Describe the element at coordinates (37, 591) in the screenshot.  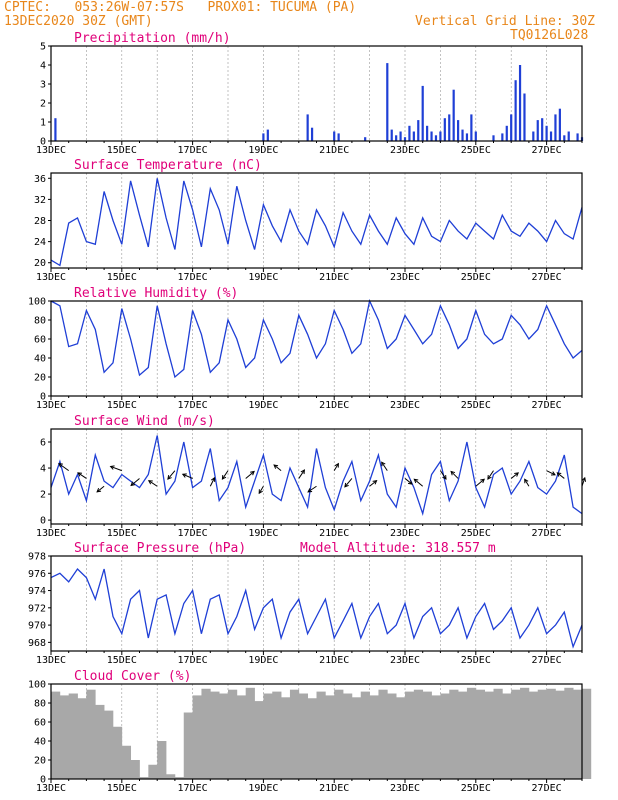
I see `y-tick-label: 974` at that location.